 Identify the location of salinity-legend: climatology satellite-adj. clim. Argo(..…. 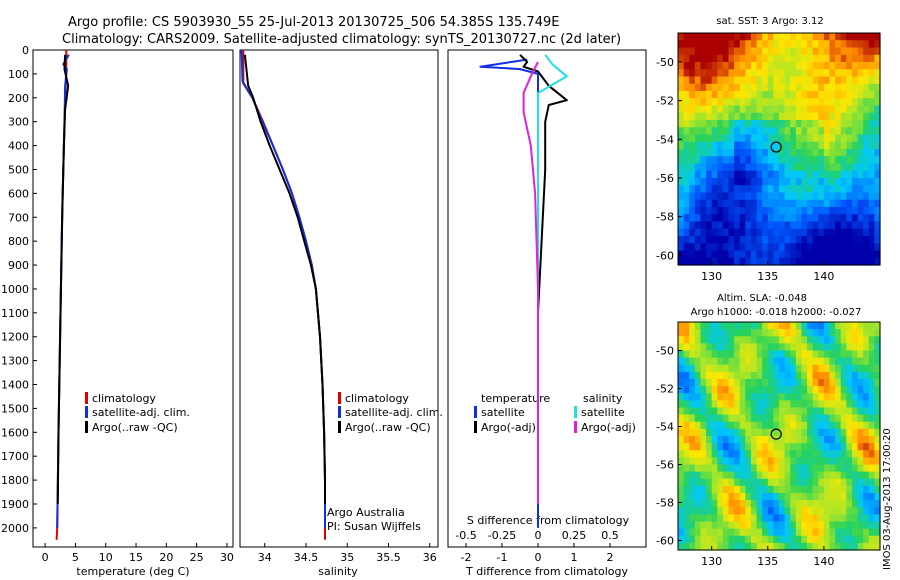
(390, 413).